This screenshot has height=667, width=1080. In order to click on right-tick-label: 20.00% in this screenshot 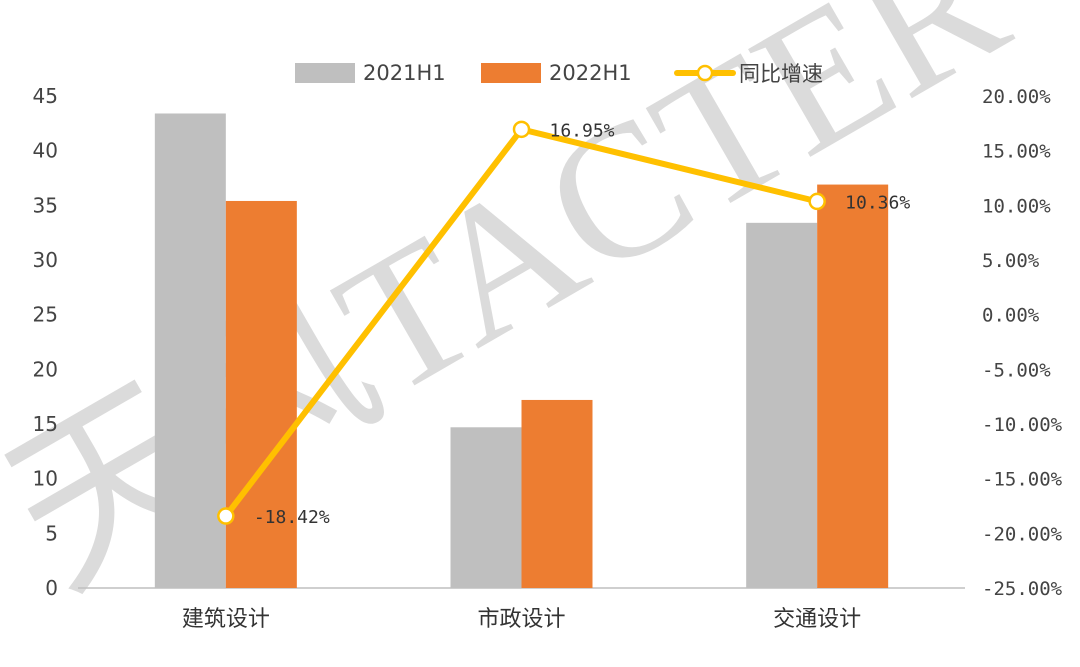, I will do `click(1016, 97)`.